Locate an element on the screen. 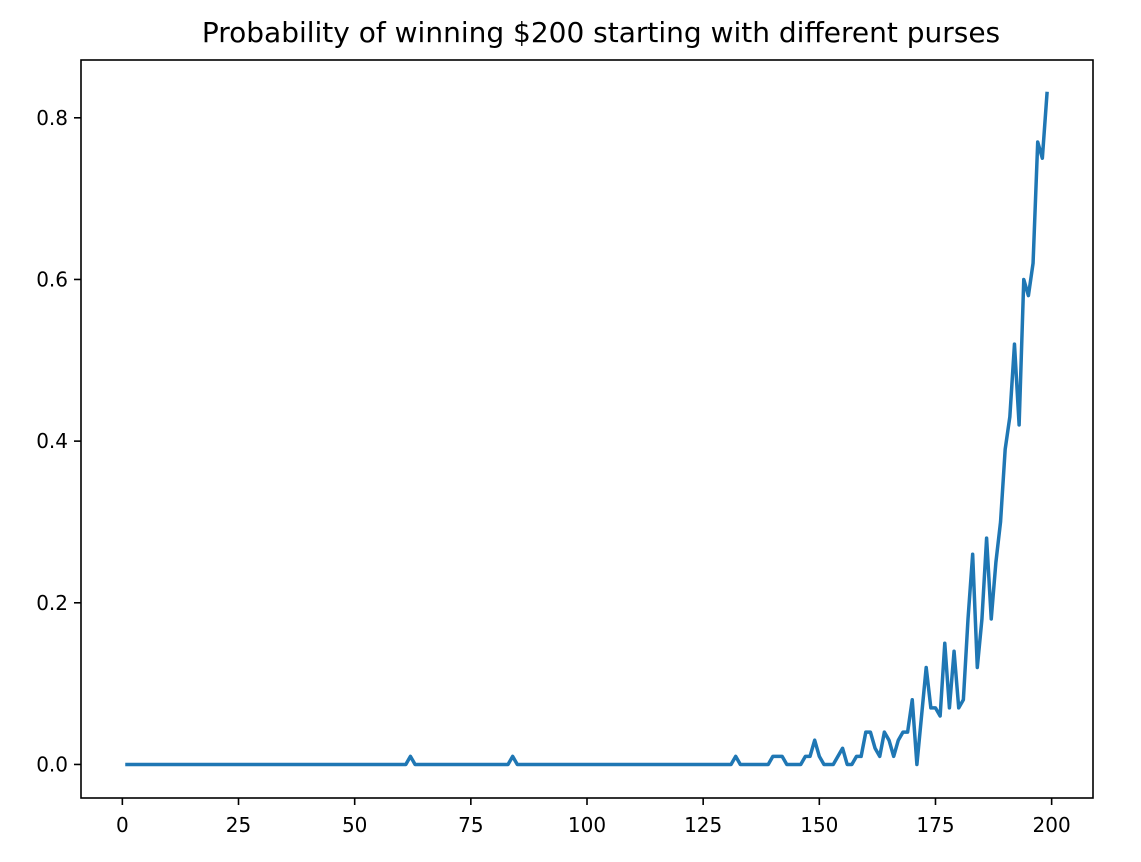  y-tick-label: 0.0 is located at coordinates (52, 764).